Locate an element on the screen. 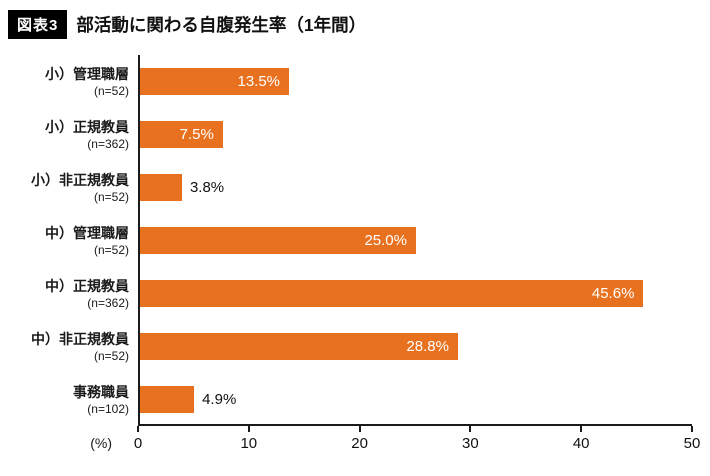 The height and width of the screenshot is (476, 710). x-tick-label: 10 is located at coordinates (249, 443).